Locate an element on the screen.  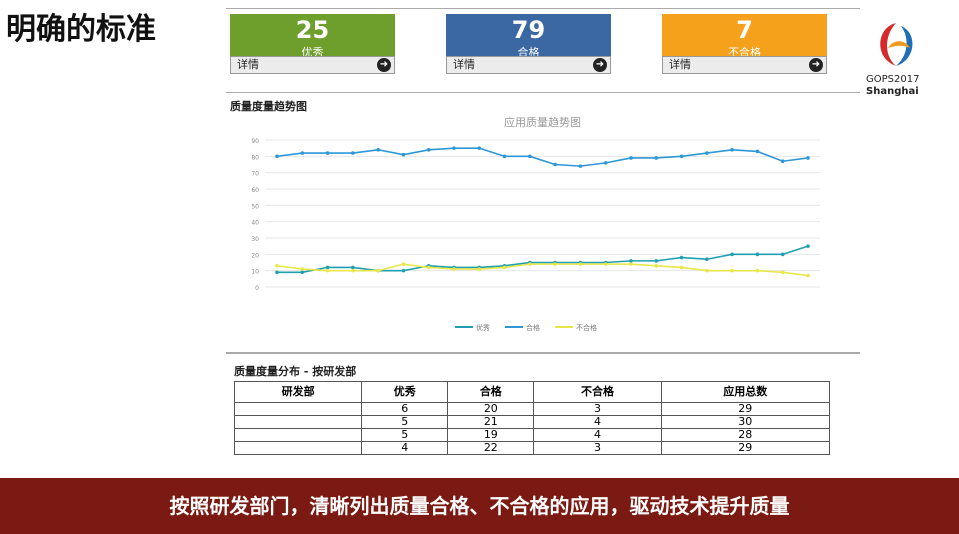
section-title: 质量度量分布 - 按研发部 is located at coordinates (295, 371).